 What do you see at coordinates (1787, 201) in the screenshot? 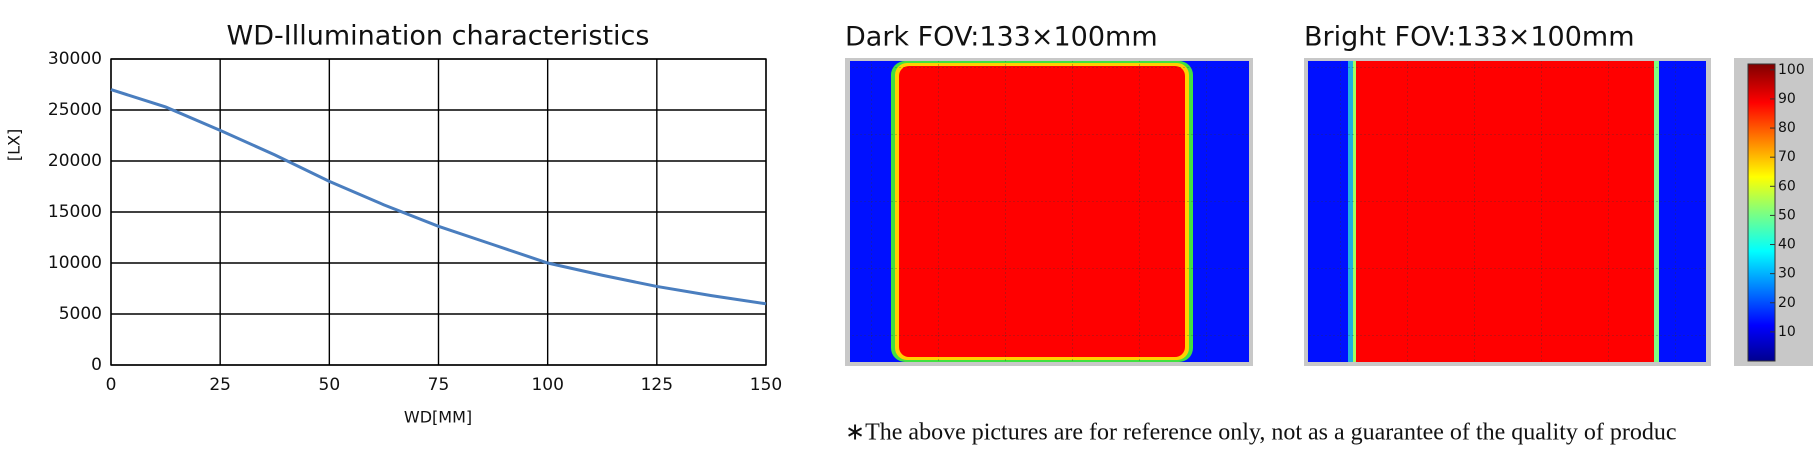
I see `colorbar-ticks: 10 20 30 40 50 60 70 80 90 100` at bounding box center [1787, 201].